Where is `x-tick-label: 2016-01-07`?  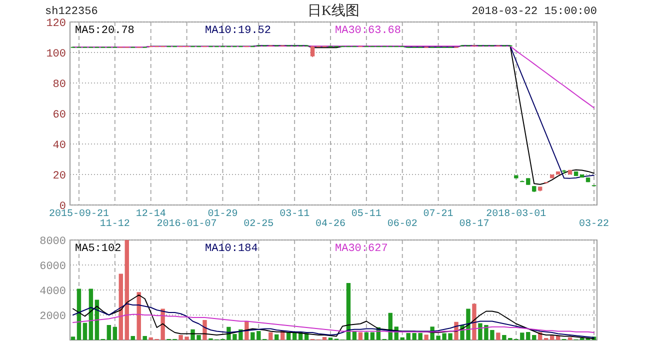
x-tick-label: 2016-01-07 is located at coordinates (186, 224).